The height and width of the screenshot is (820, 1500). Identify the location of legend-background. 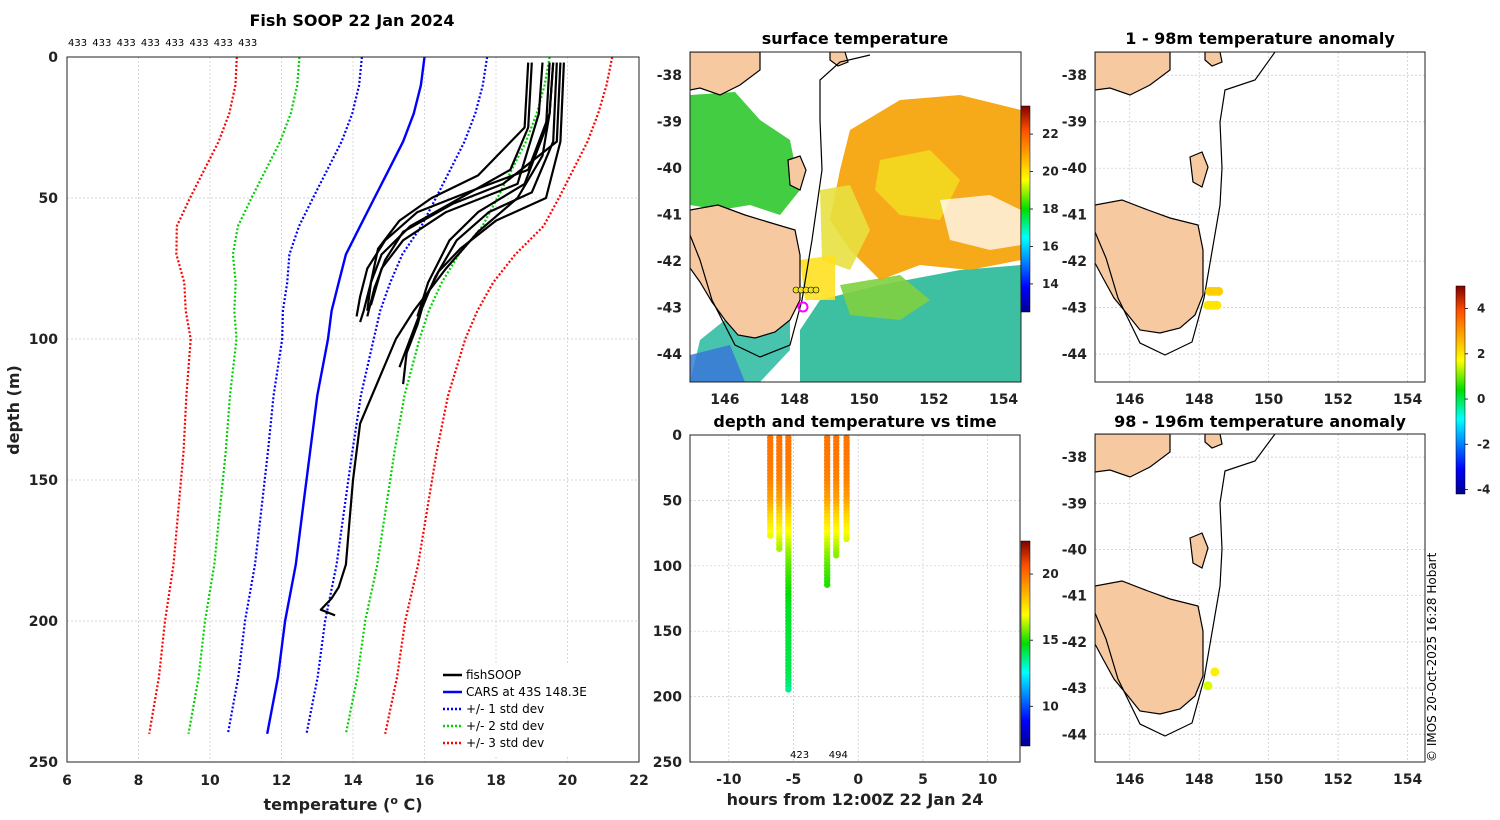
(532, 710).